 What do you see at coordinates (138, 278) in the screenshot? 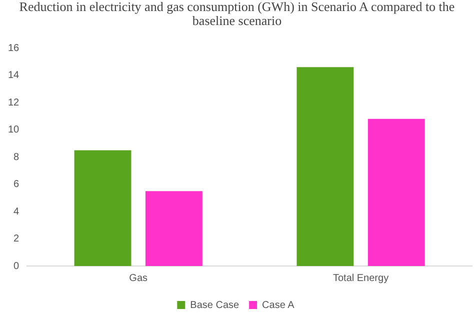
I see `x-tick-label: Gas` at bounding box center [138, 278].